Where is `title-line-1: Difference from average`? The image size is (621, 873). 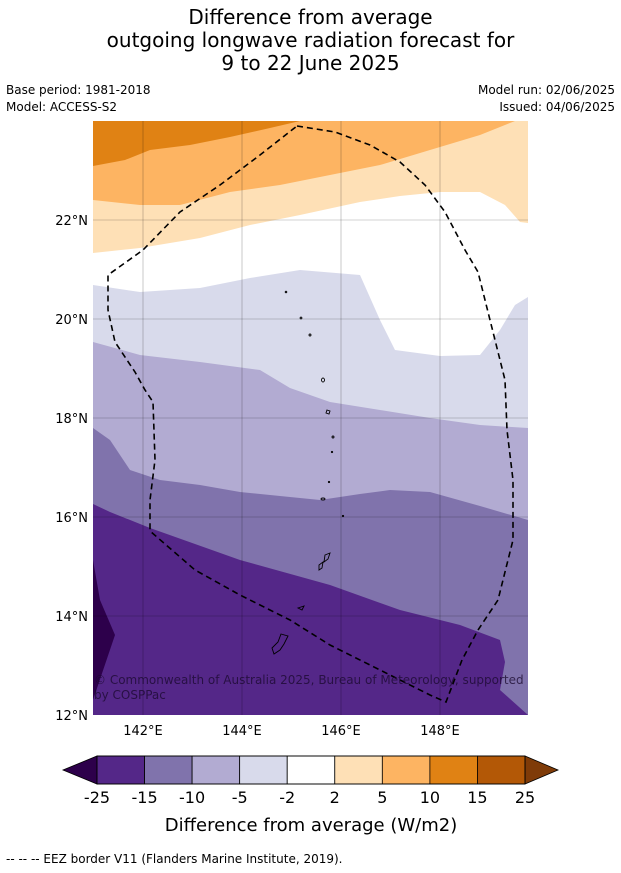
title-line-1: Difference from average is located at coordinates (310, 17).